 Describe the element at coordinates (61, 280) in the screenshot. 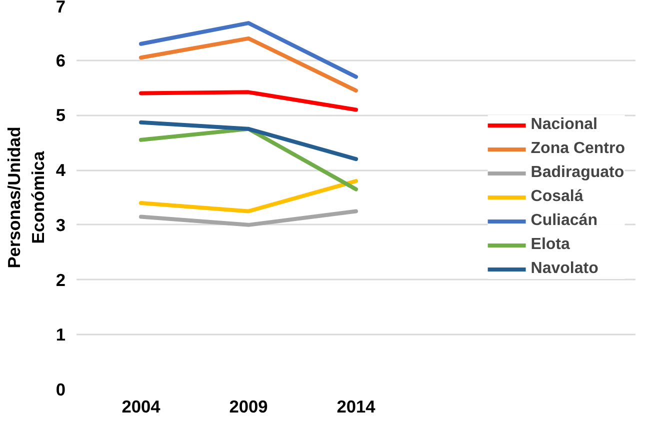

I see `y-tick-label: 2` at that location.